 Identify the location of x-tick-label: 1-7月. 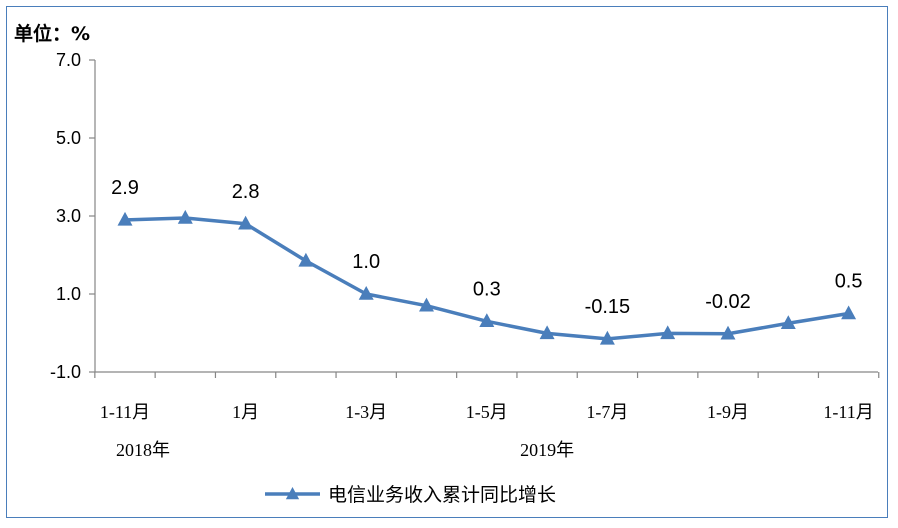
(607, 412).